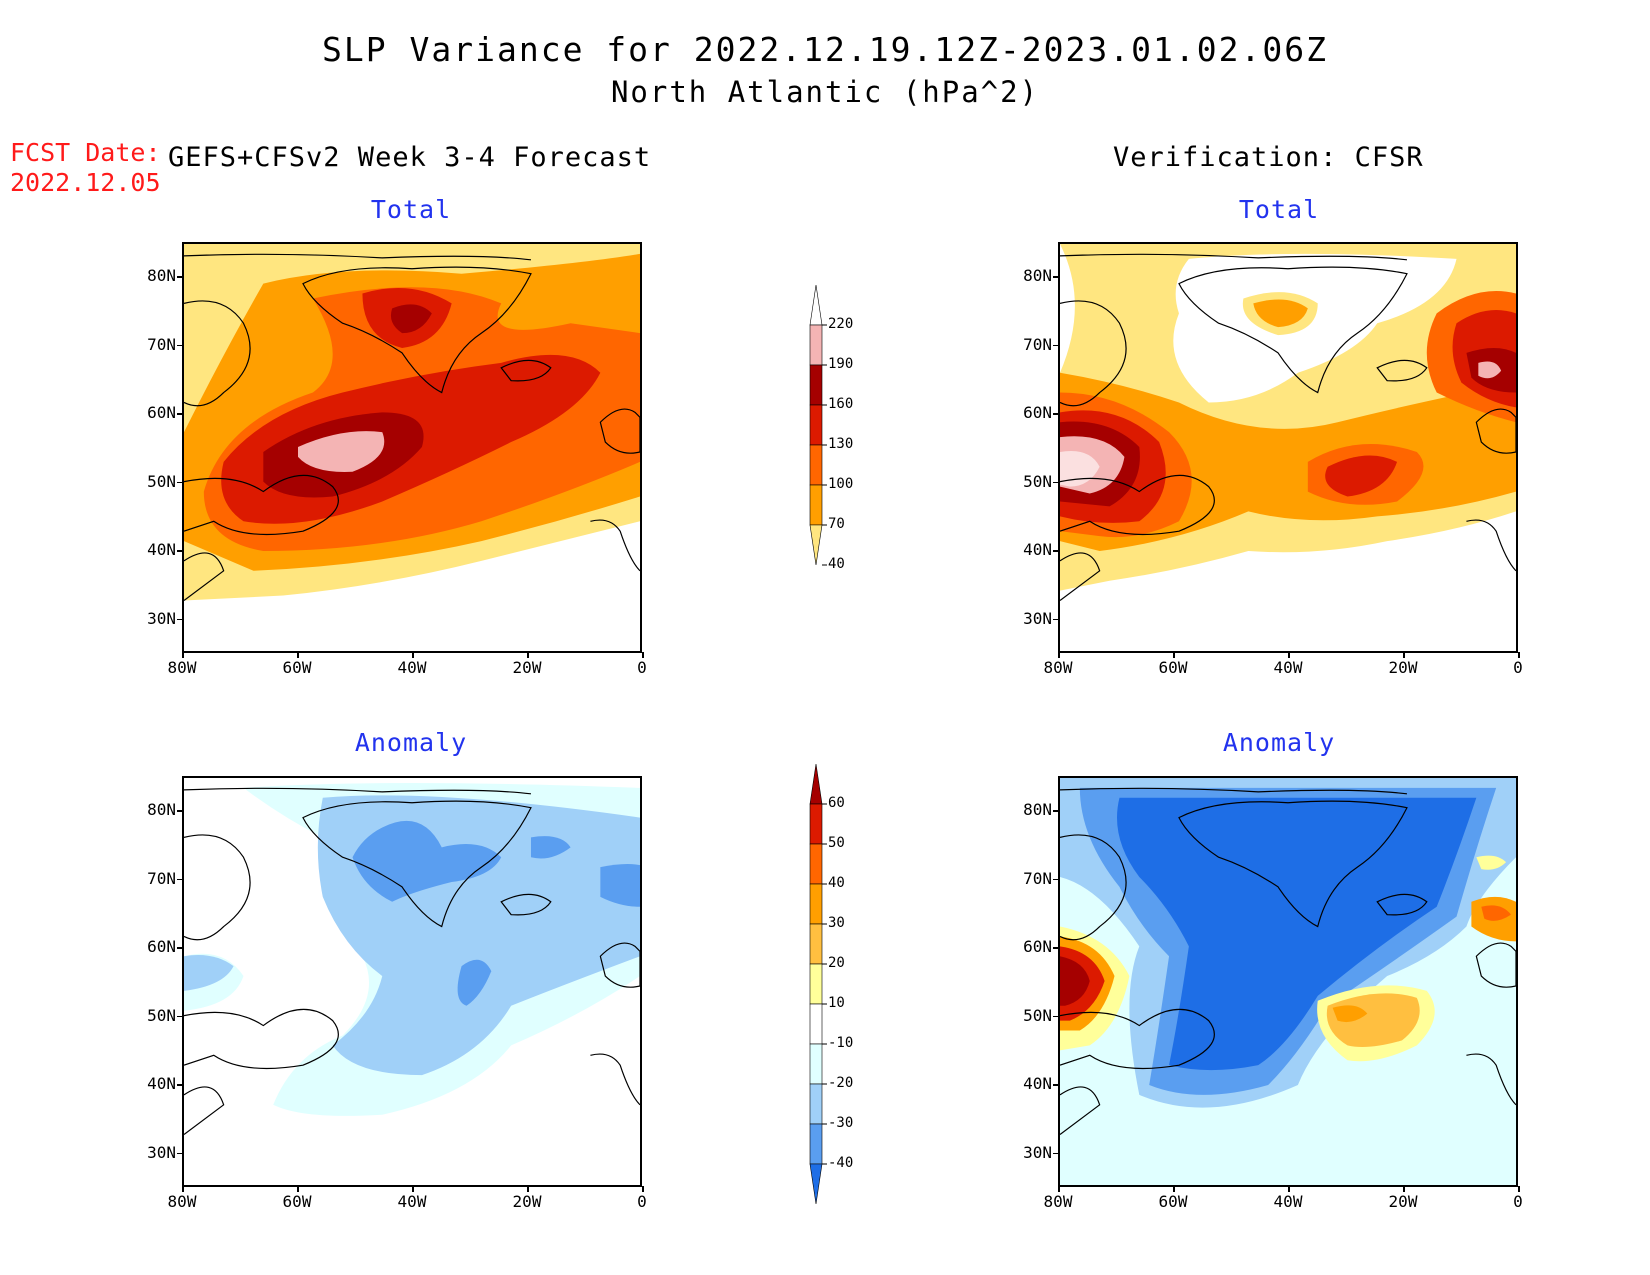 The width and height of the screenshot is (1650, 1275). I want to click on left-column-title: GEFS+CFSv2 Week 3-4 Forecast, so click(410, 157).